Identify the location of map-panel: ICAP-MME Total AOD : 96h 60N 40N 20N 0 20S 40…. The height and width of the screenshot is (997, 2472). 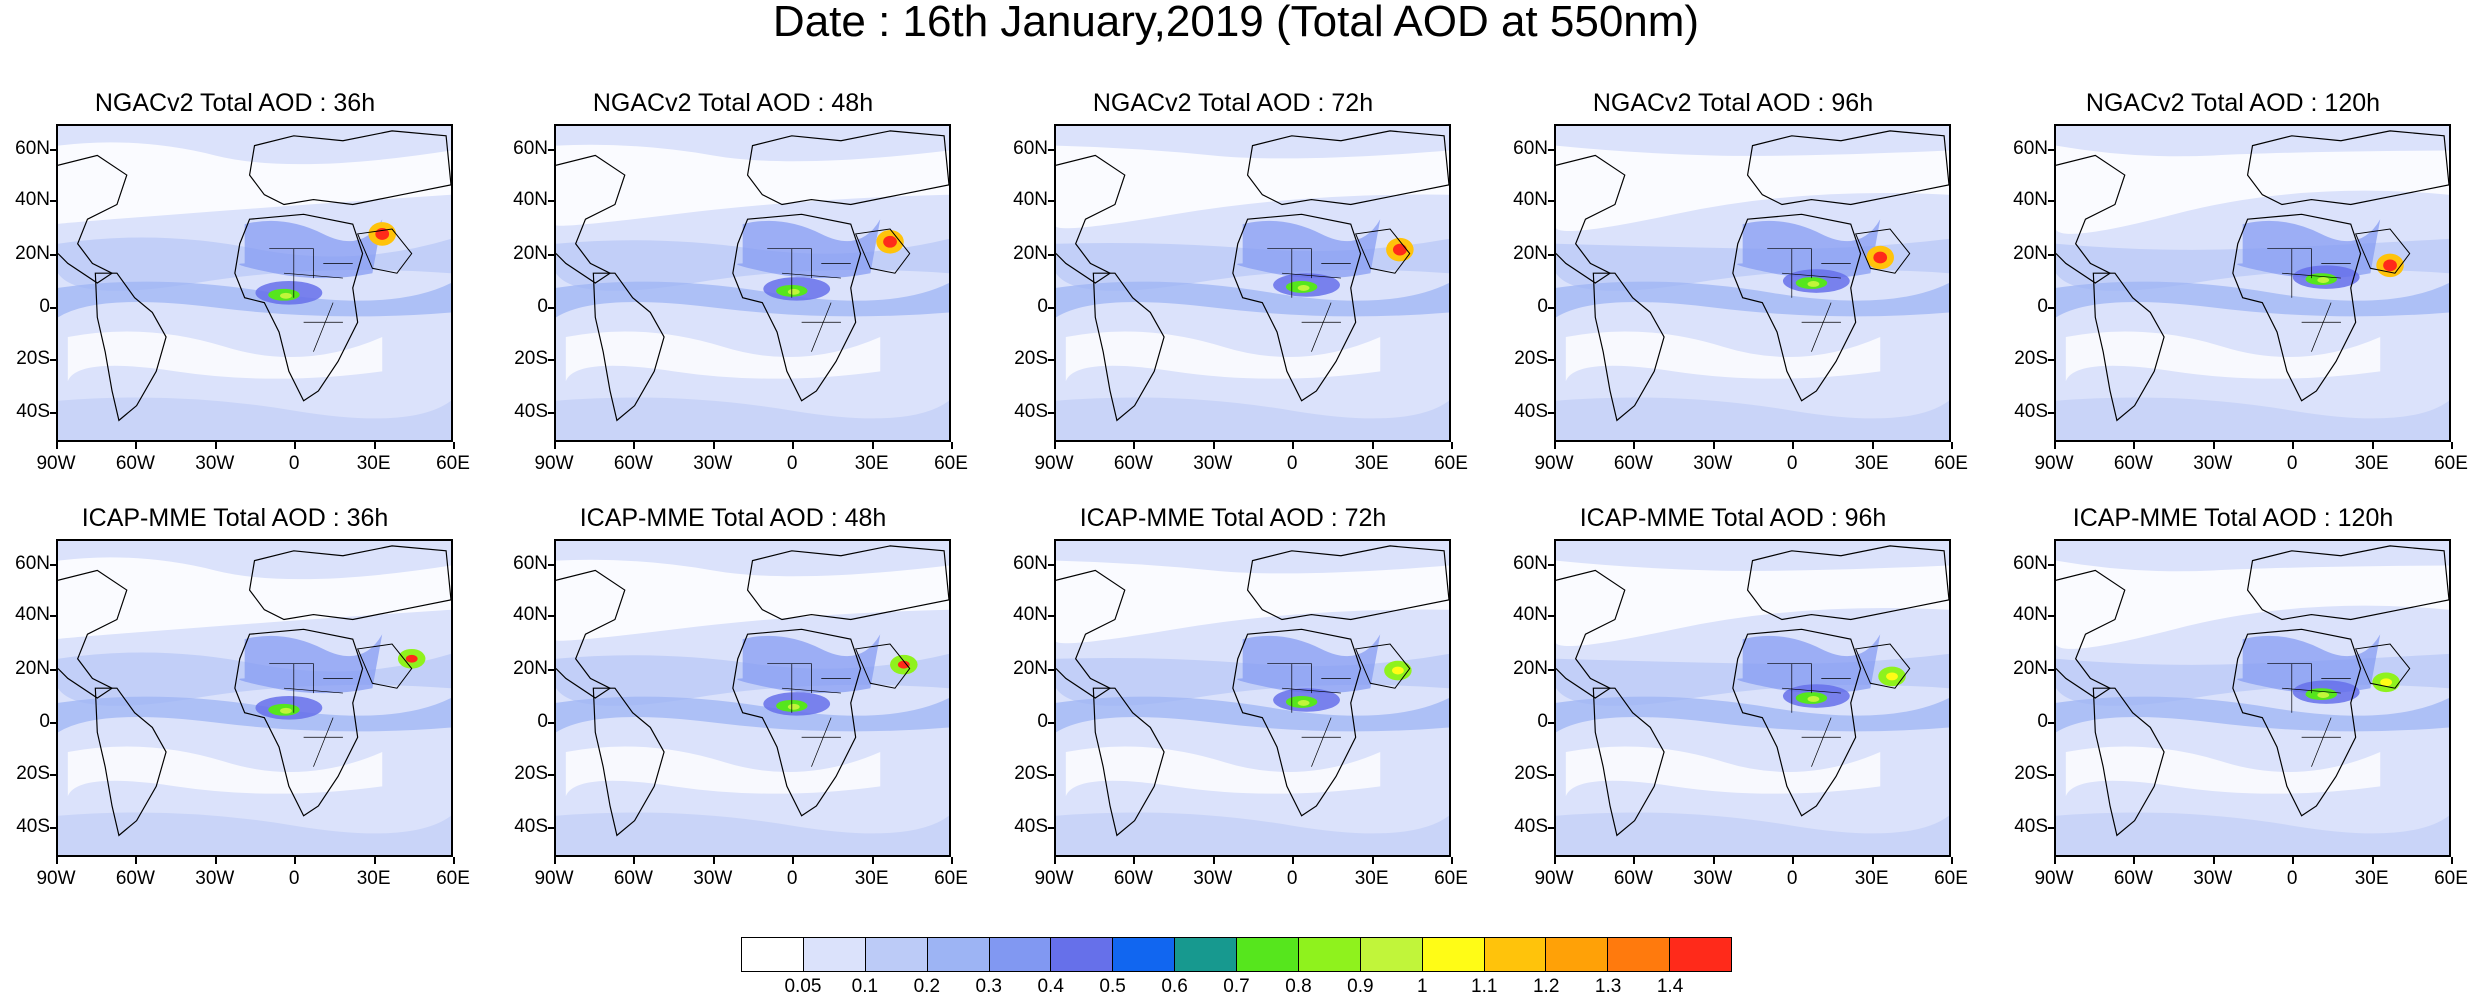
(1733, 718).